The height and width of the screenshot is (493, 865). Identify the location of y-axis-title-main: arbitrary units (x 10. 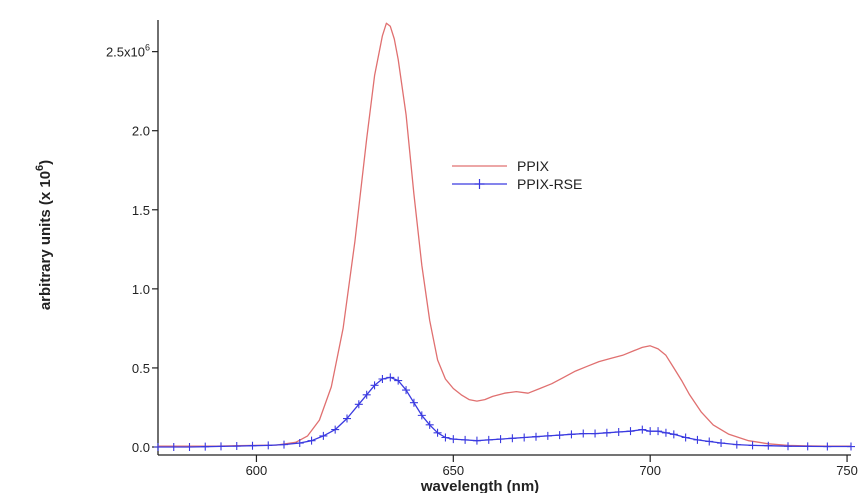
(45, 240).